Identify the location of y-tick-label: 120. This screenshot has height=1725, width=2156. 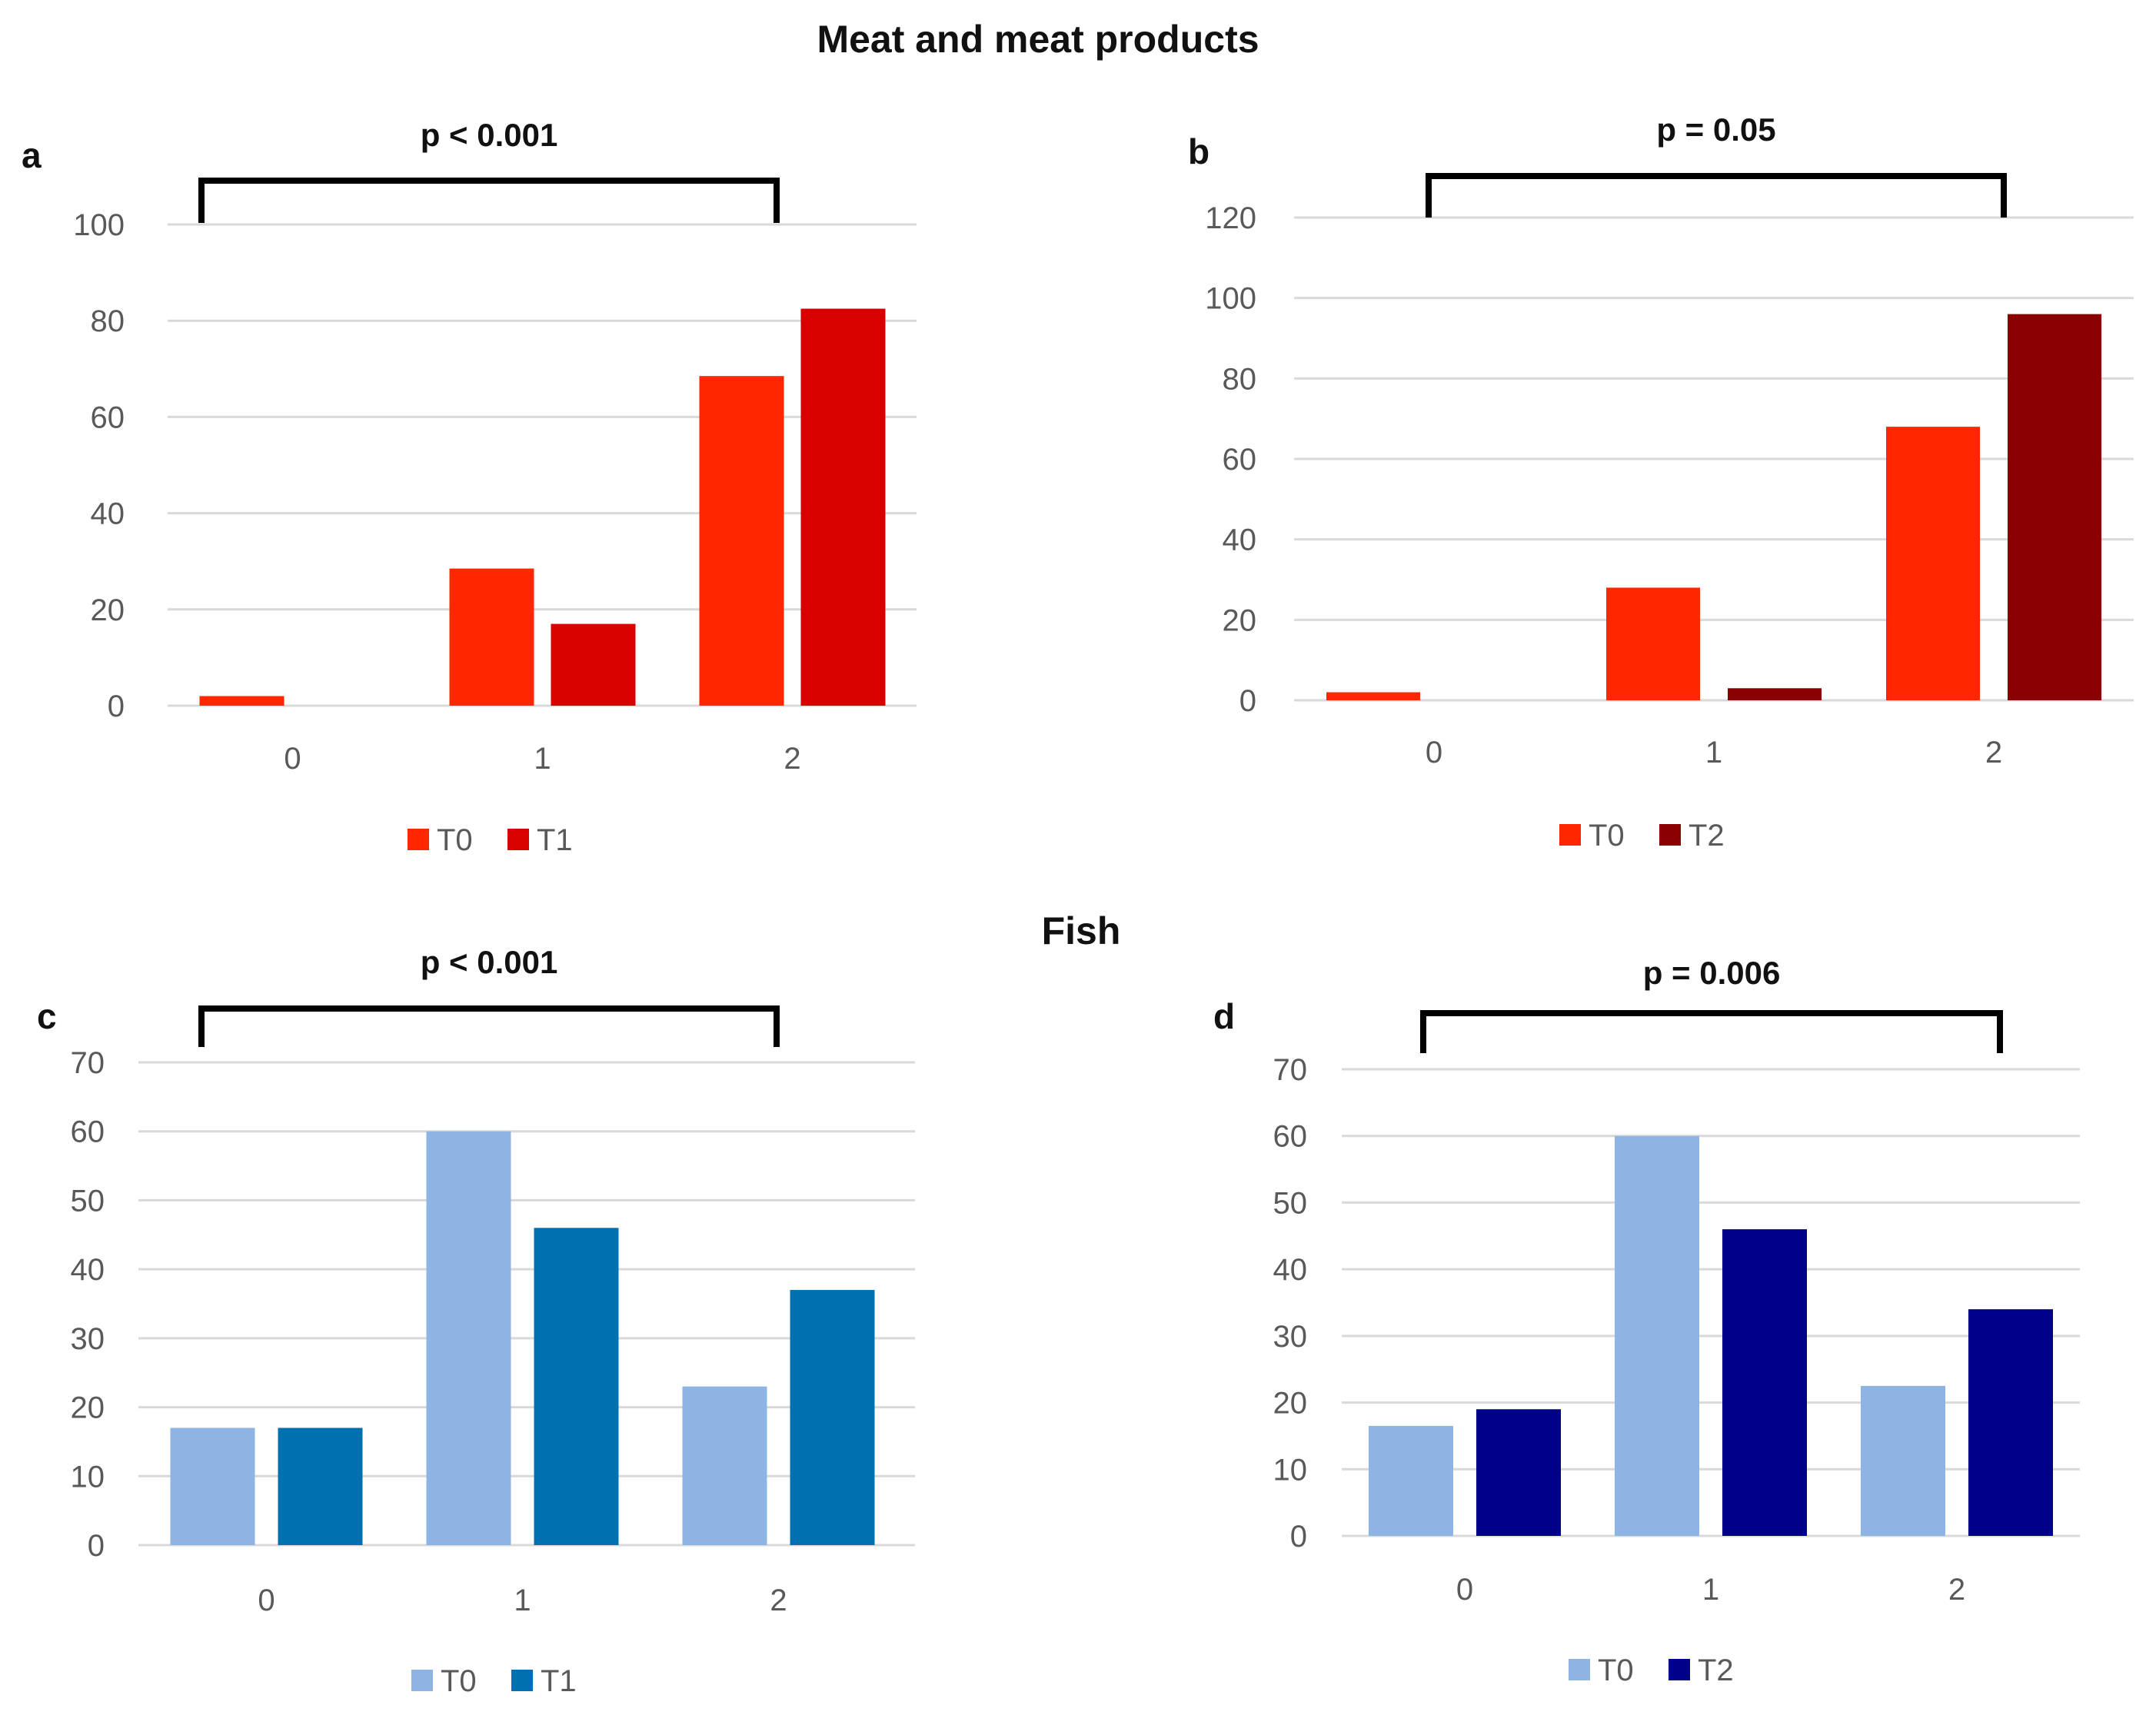
(1230, 218).